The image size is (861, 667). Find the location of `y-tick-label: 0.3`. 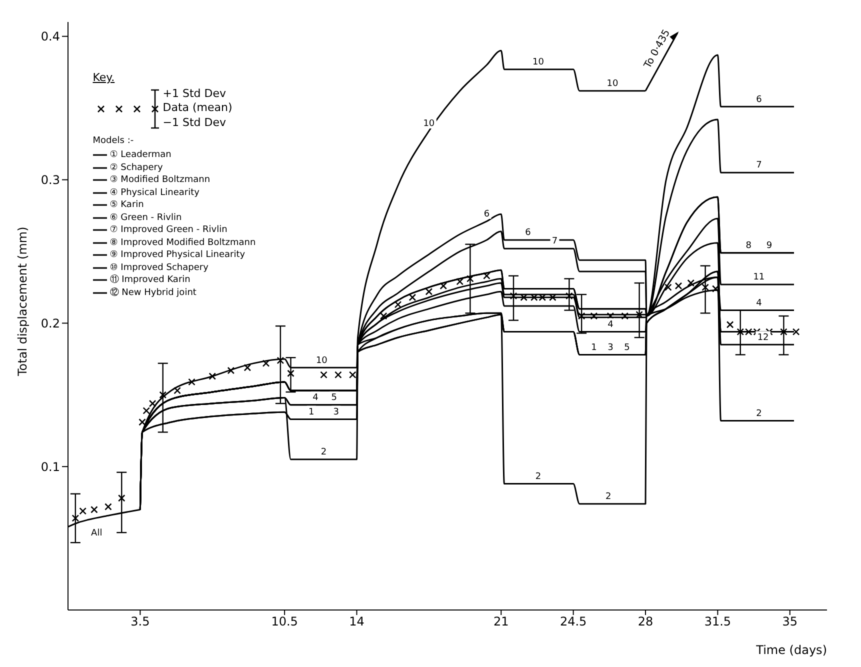

y-tick-label: 0.3 is located at coordinates (50, 180).